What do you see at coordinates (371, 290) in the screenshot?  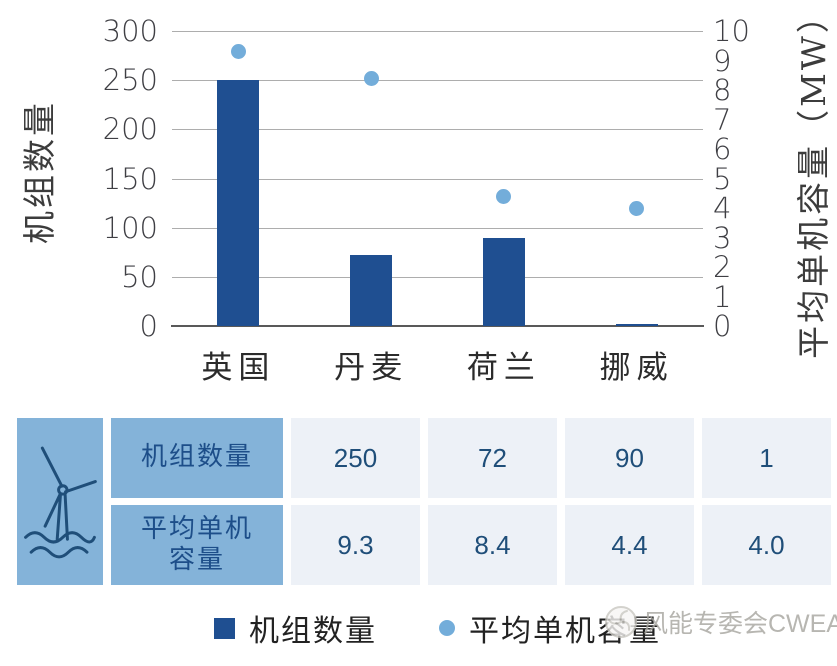 I see `bar-丹麦` at bounding box center [371, 290].